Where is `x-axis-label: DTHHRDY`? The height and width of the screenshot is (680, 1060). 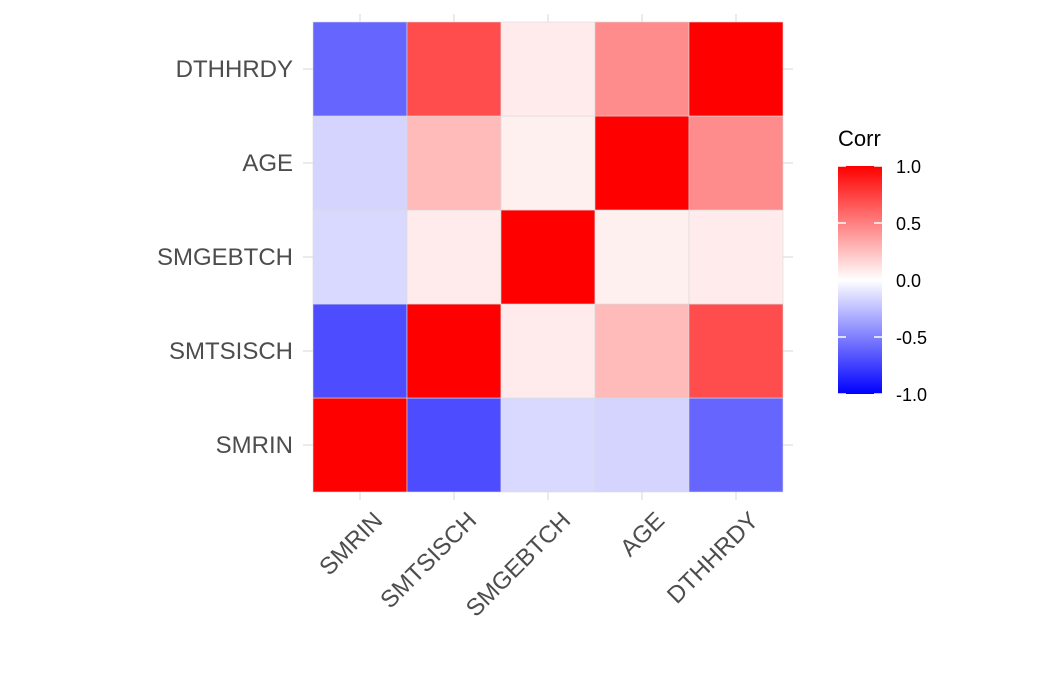
x-axis-label: DTHHRDY is located at coordinates (713, 558).